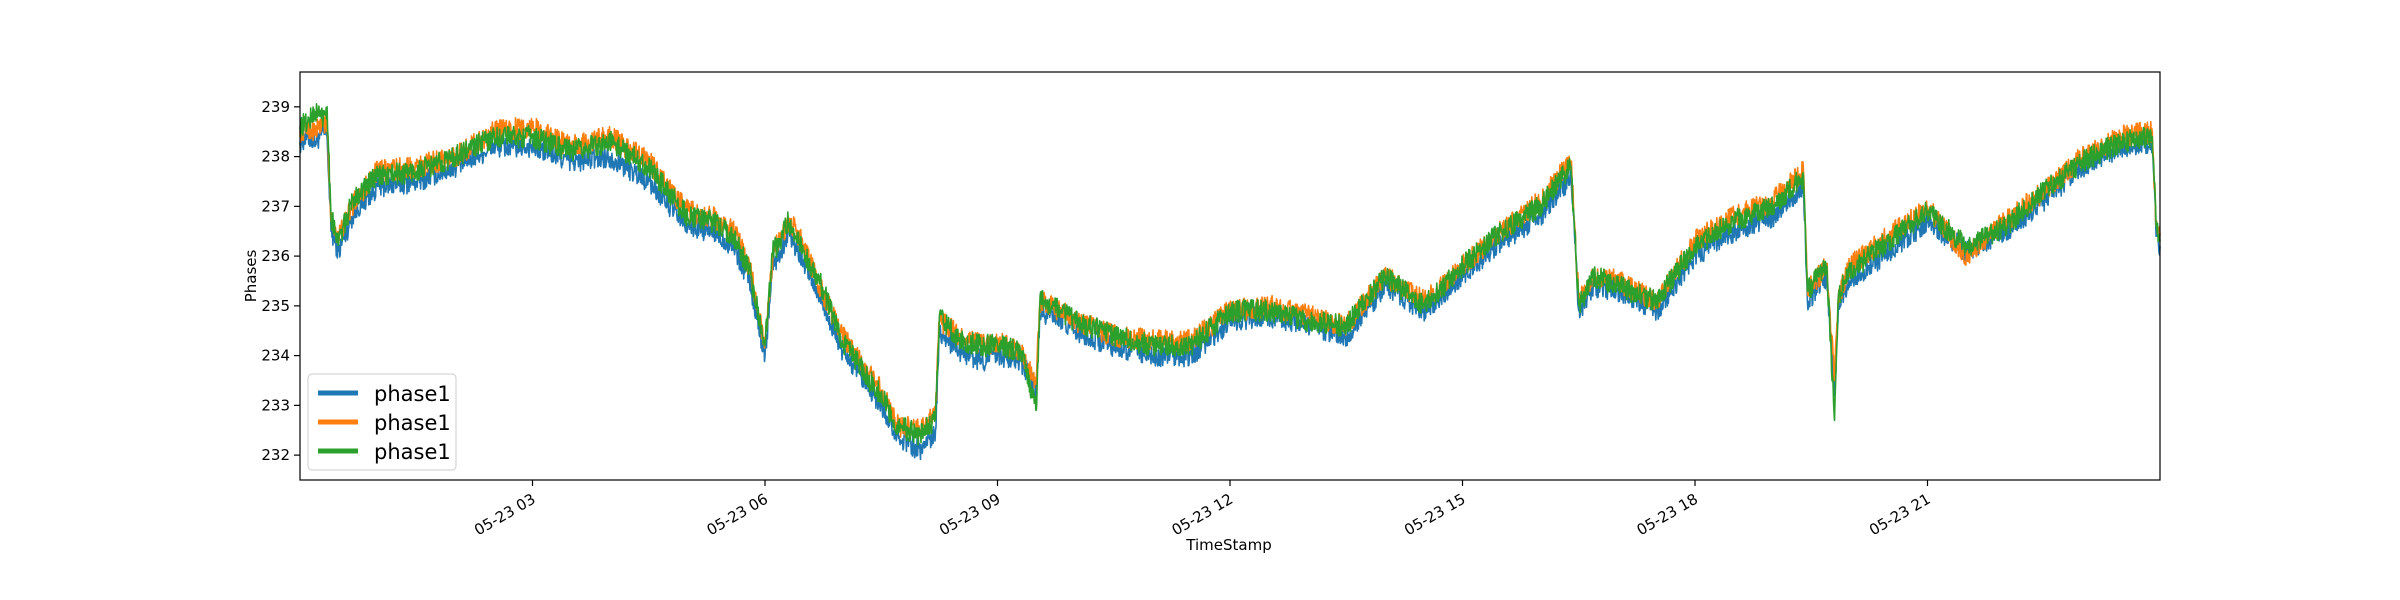 This screenshot has width=2400, height=600. Describe the element at coordinates (412, 423) in the screenshot. I see `legend-label-2: phase1` at that location.